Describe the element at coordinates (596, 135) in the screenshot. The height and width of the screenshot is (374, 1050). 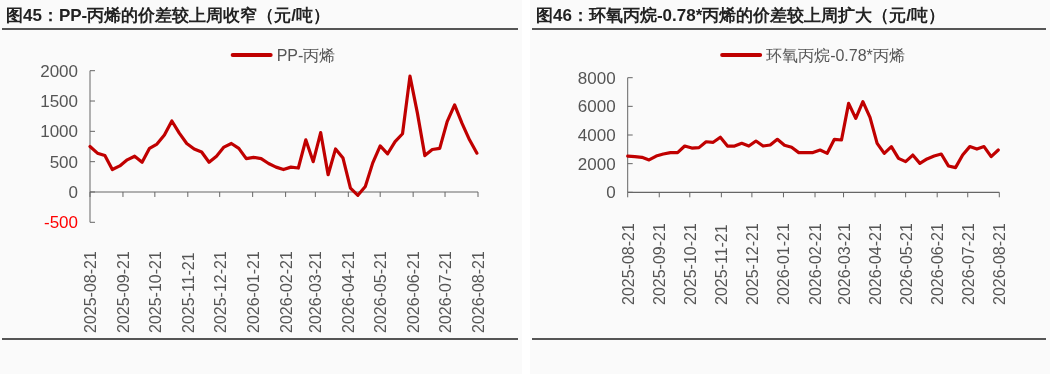
I see `y-tick-label: 4000` at that location.